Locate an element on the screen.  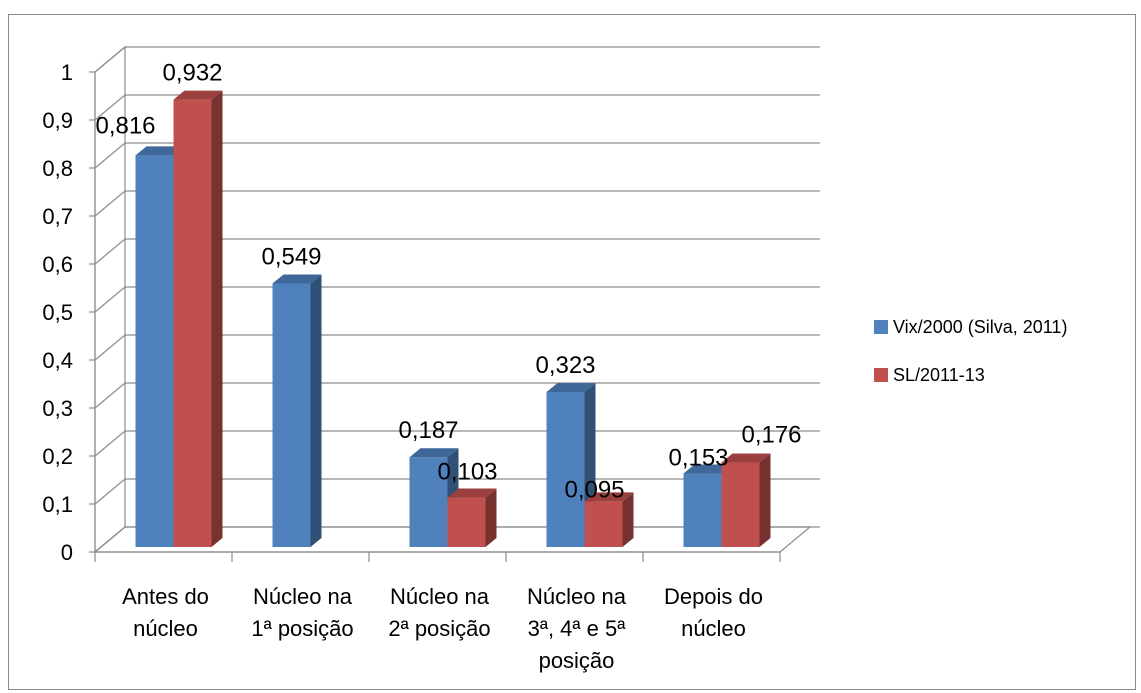
data-label: 0,932 is located at coordinates (192, 73).